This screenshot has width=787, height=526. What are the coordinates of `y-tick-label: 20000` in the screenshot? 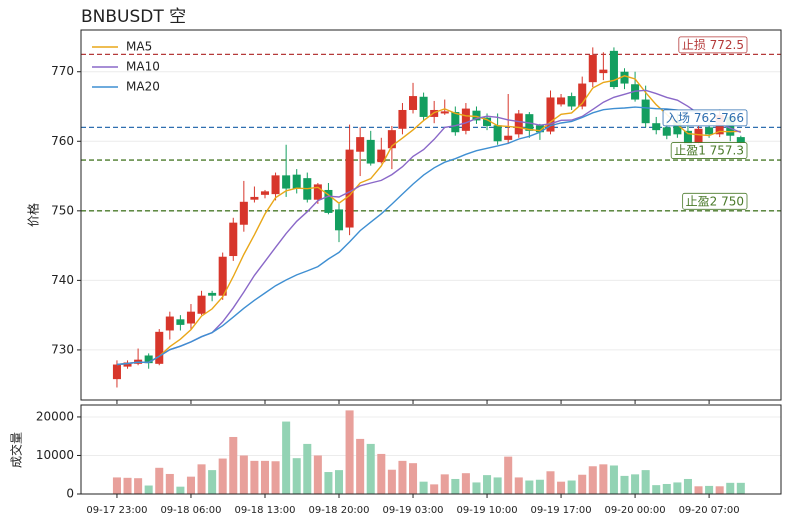 It's located at (55, 416).